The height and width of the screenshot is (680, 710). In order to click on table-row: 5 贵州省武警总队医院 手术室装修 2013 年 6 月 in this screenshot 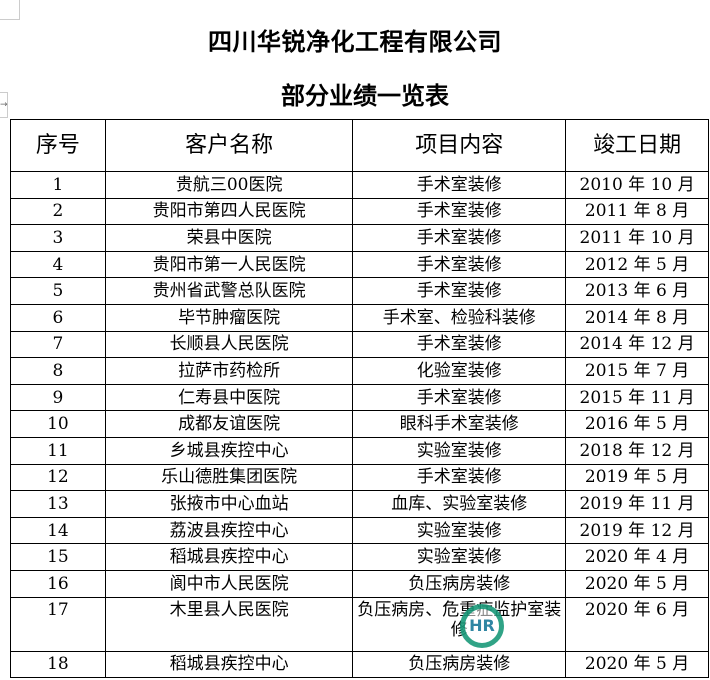, I will do `click(359, 291)`.